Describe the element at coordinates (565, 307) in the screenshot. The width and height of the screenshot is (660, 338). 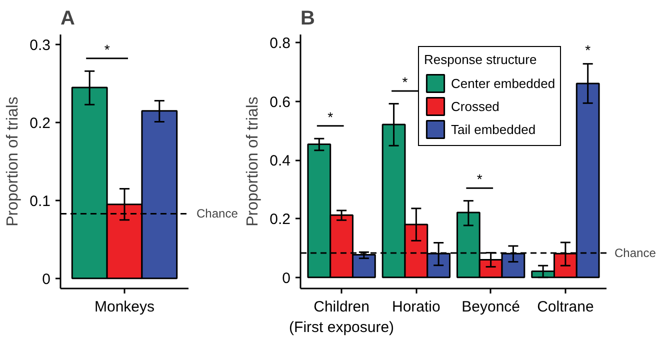
I see `x-tick-label: Coltrane` at that location.